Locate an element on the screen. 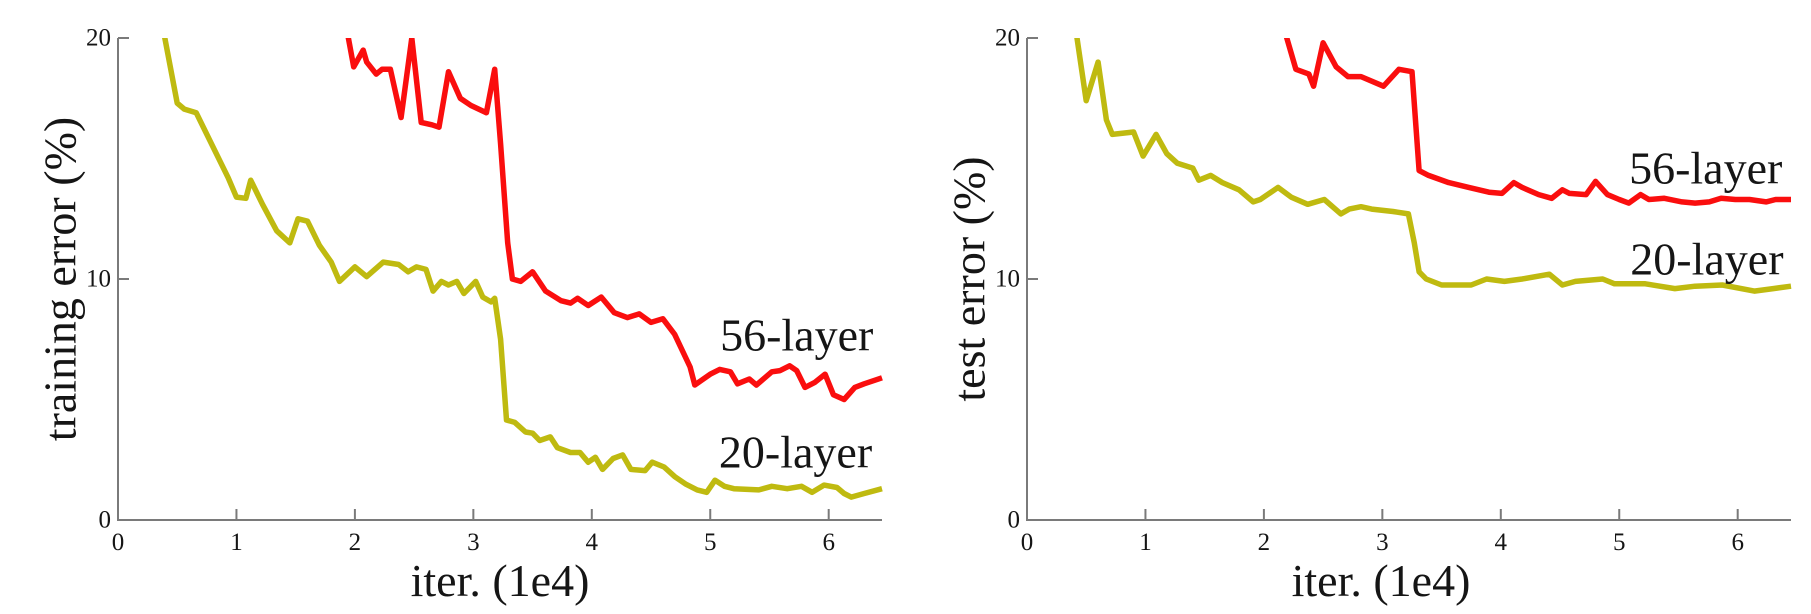  training-error-y-axis-label: training error (%) is located at coordinates (60, 279).